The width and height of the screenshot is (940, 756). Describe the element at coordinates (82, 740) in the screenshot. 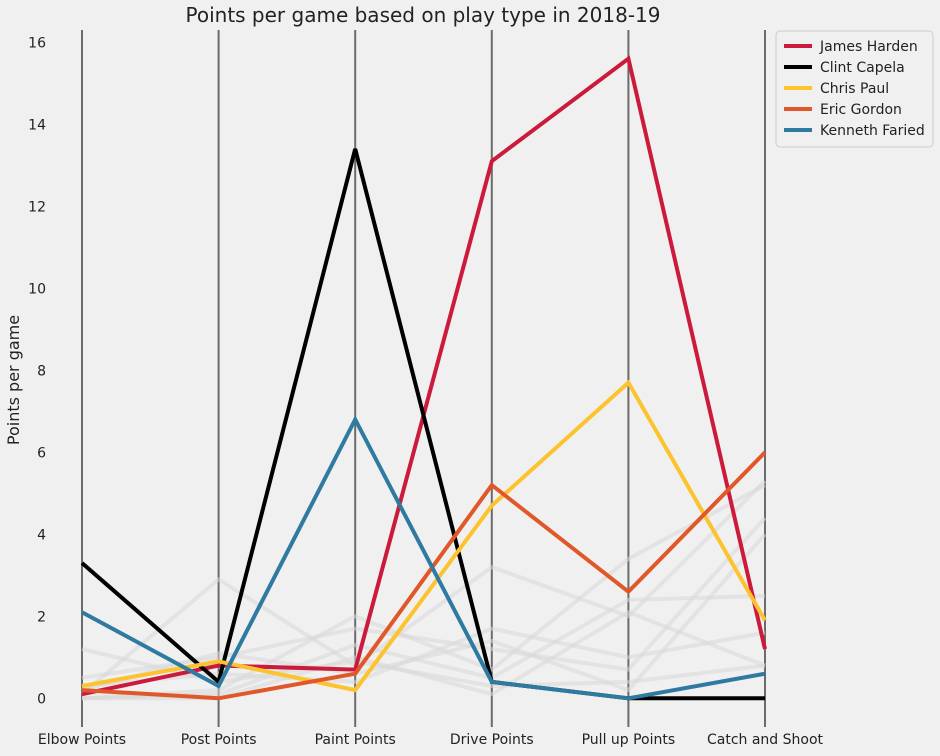

I see `x-tick-label: Elbow Points` at that location.